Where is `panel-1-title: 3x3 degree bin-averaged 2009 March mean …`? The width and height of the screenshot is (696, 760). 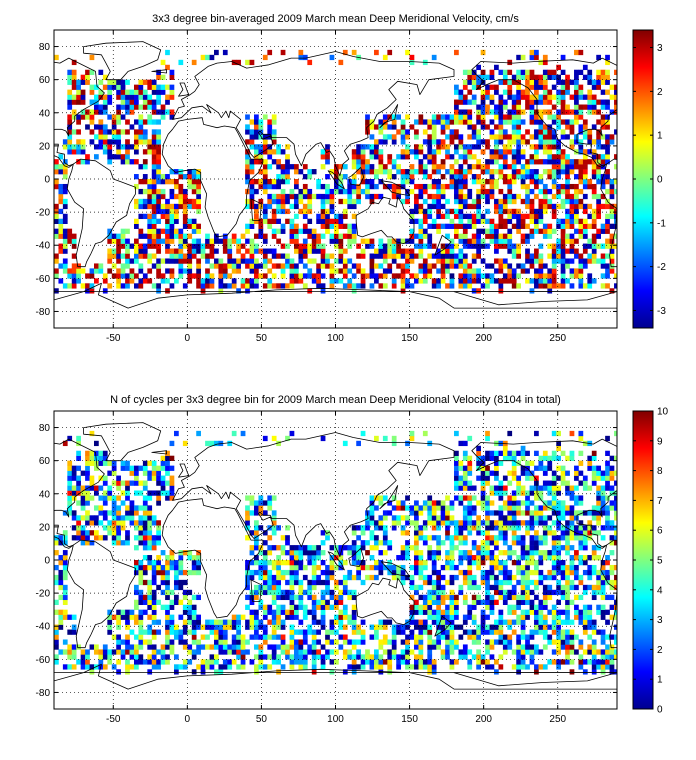
panel-1-title: 3x3 degree bin-averaged 2009 March mean … is located at coordinates (335, 19).